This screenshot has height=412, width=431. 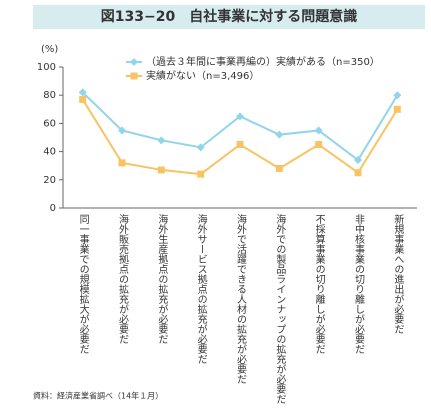 What do you see at coordinates (49, 123) in the screenshot?
I see `y-tick-label: 60` at bounding box center [49, 123].